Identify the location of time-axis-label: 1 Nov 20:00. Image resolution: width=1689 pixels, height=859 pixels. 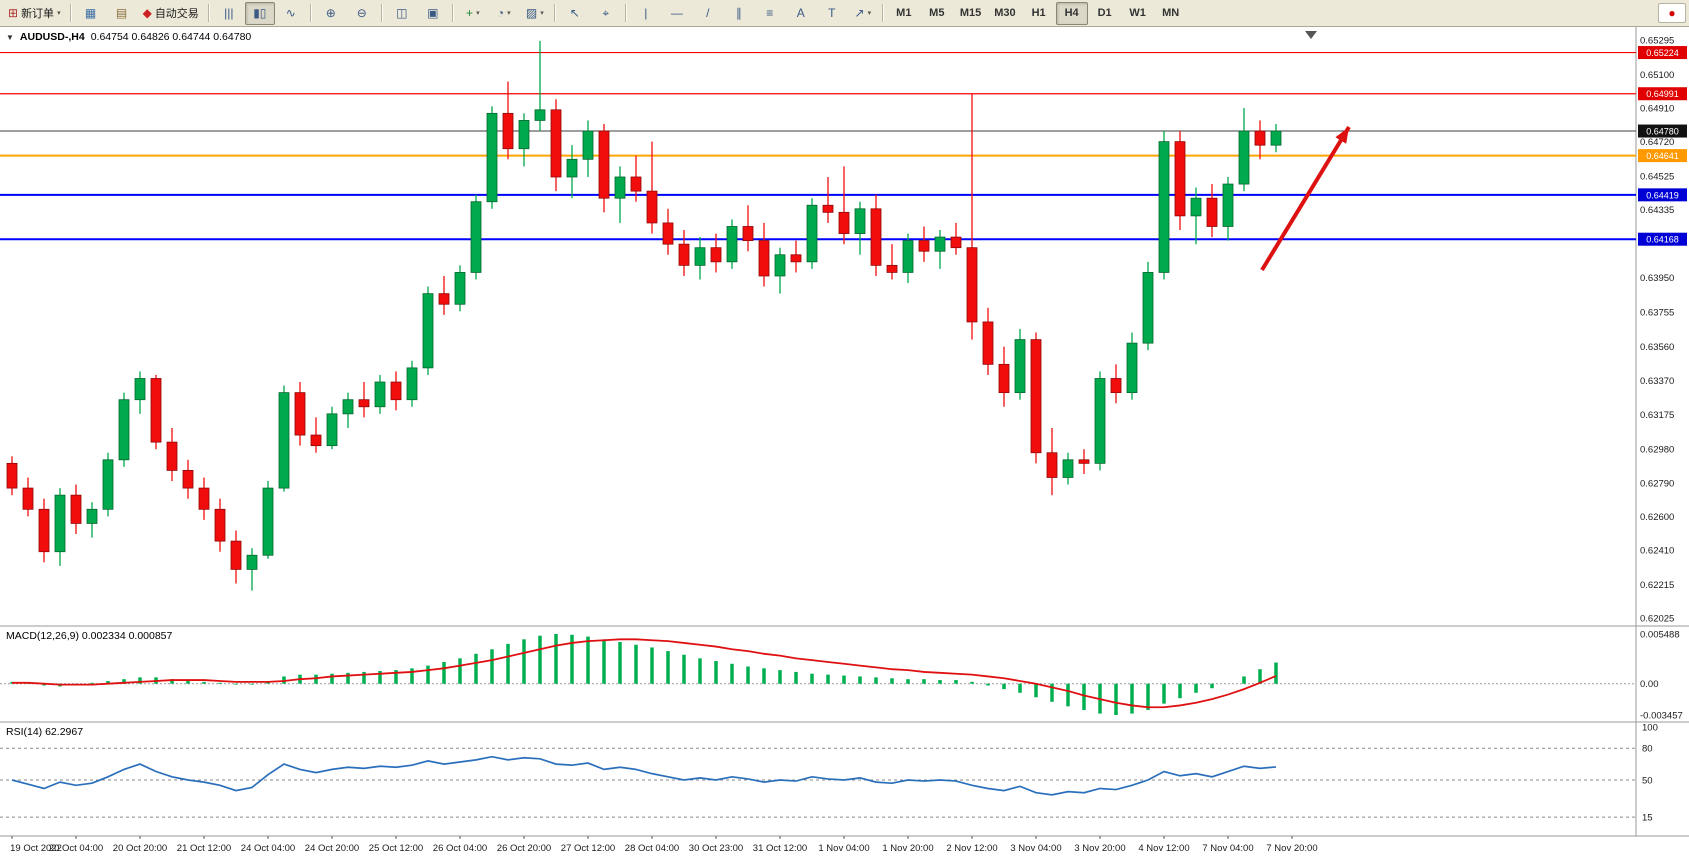
(907, 848).